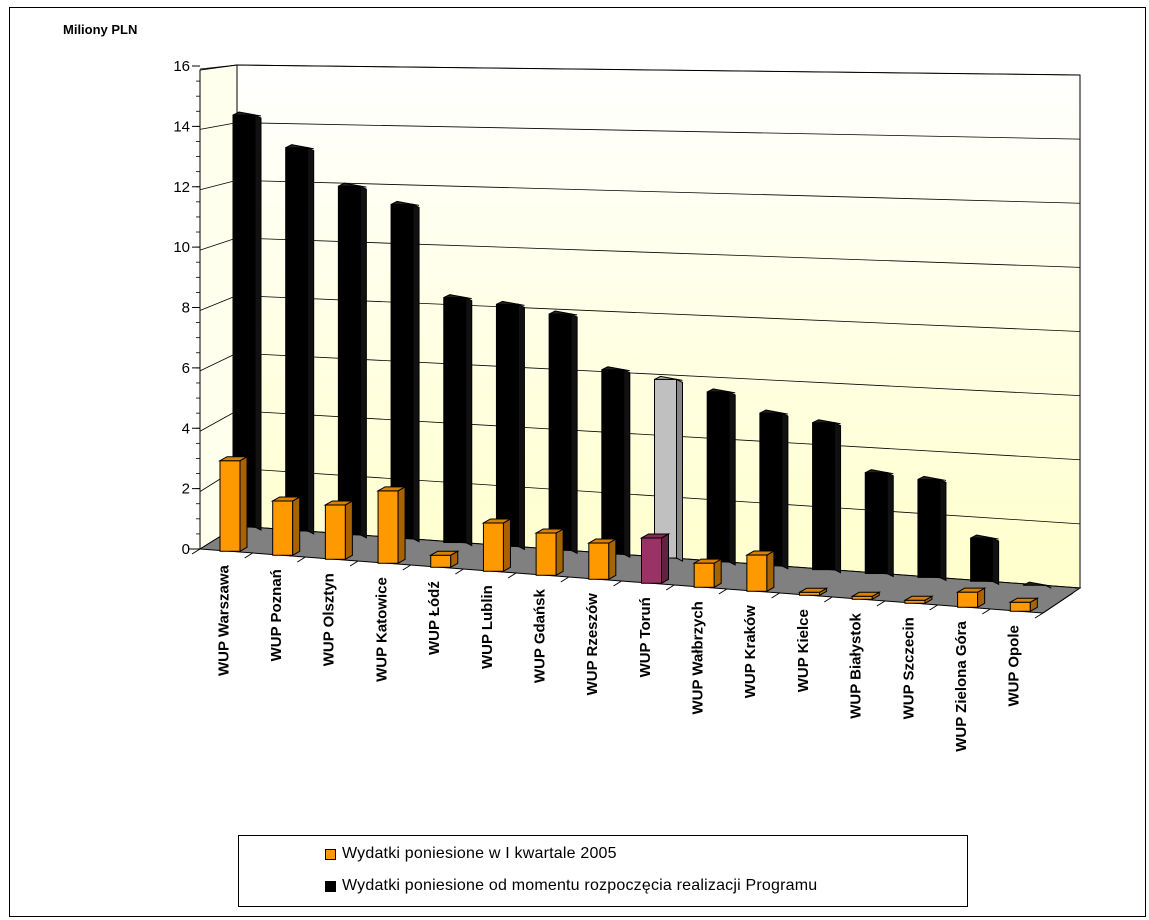 Image resolution: width=1149 pixels, height=920 pixels. Describe the element at coordinates (186, 549) in the screenshot. I see `y-tick-label: 0` at that location.